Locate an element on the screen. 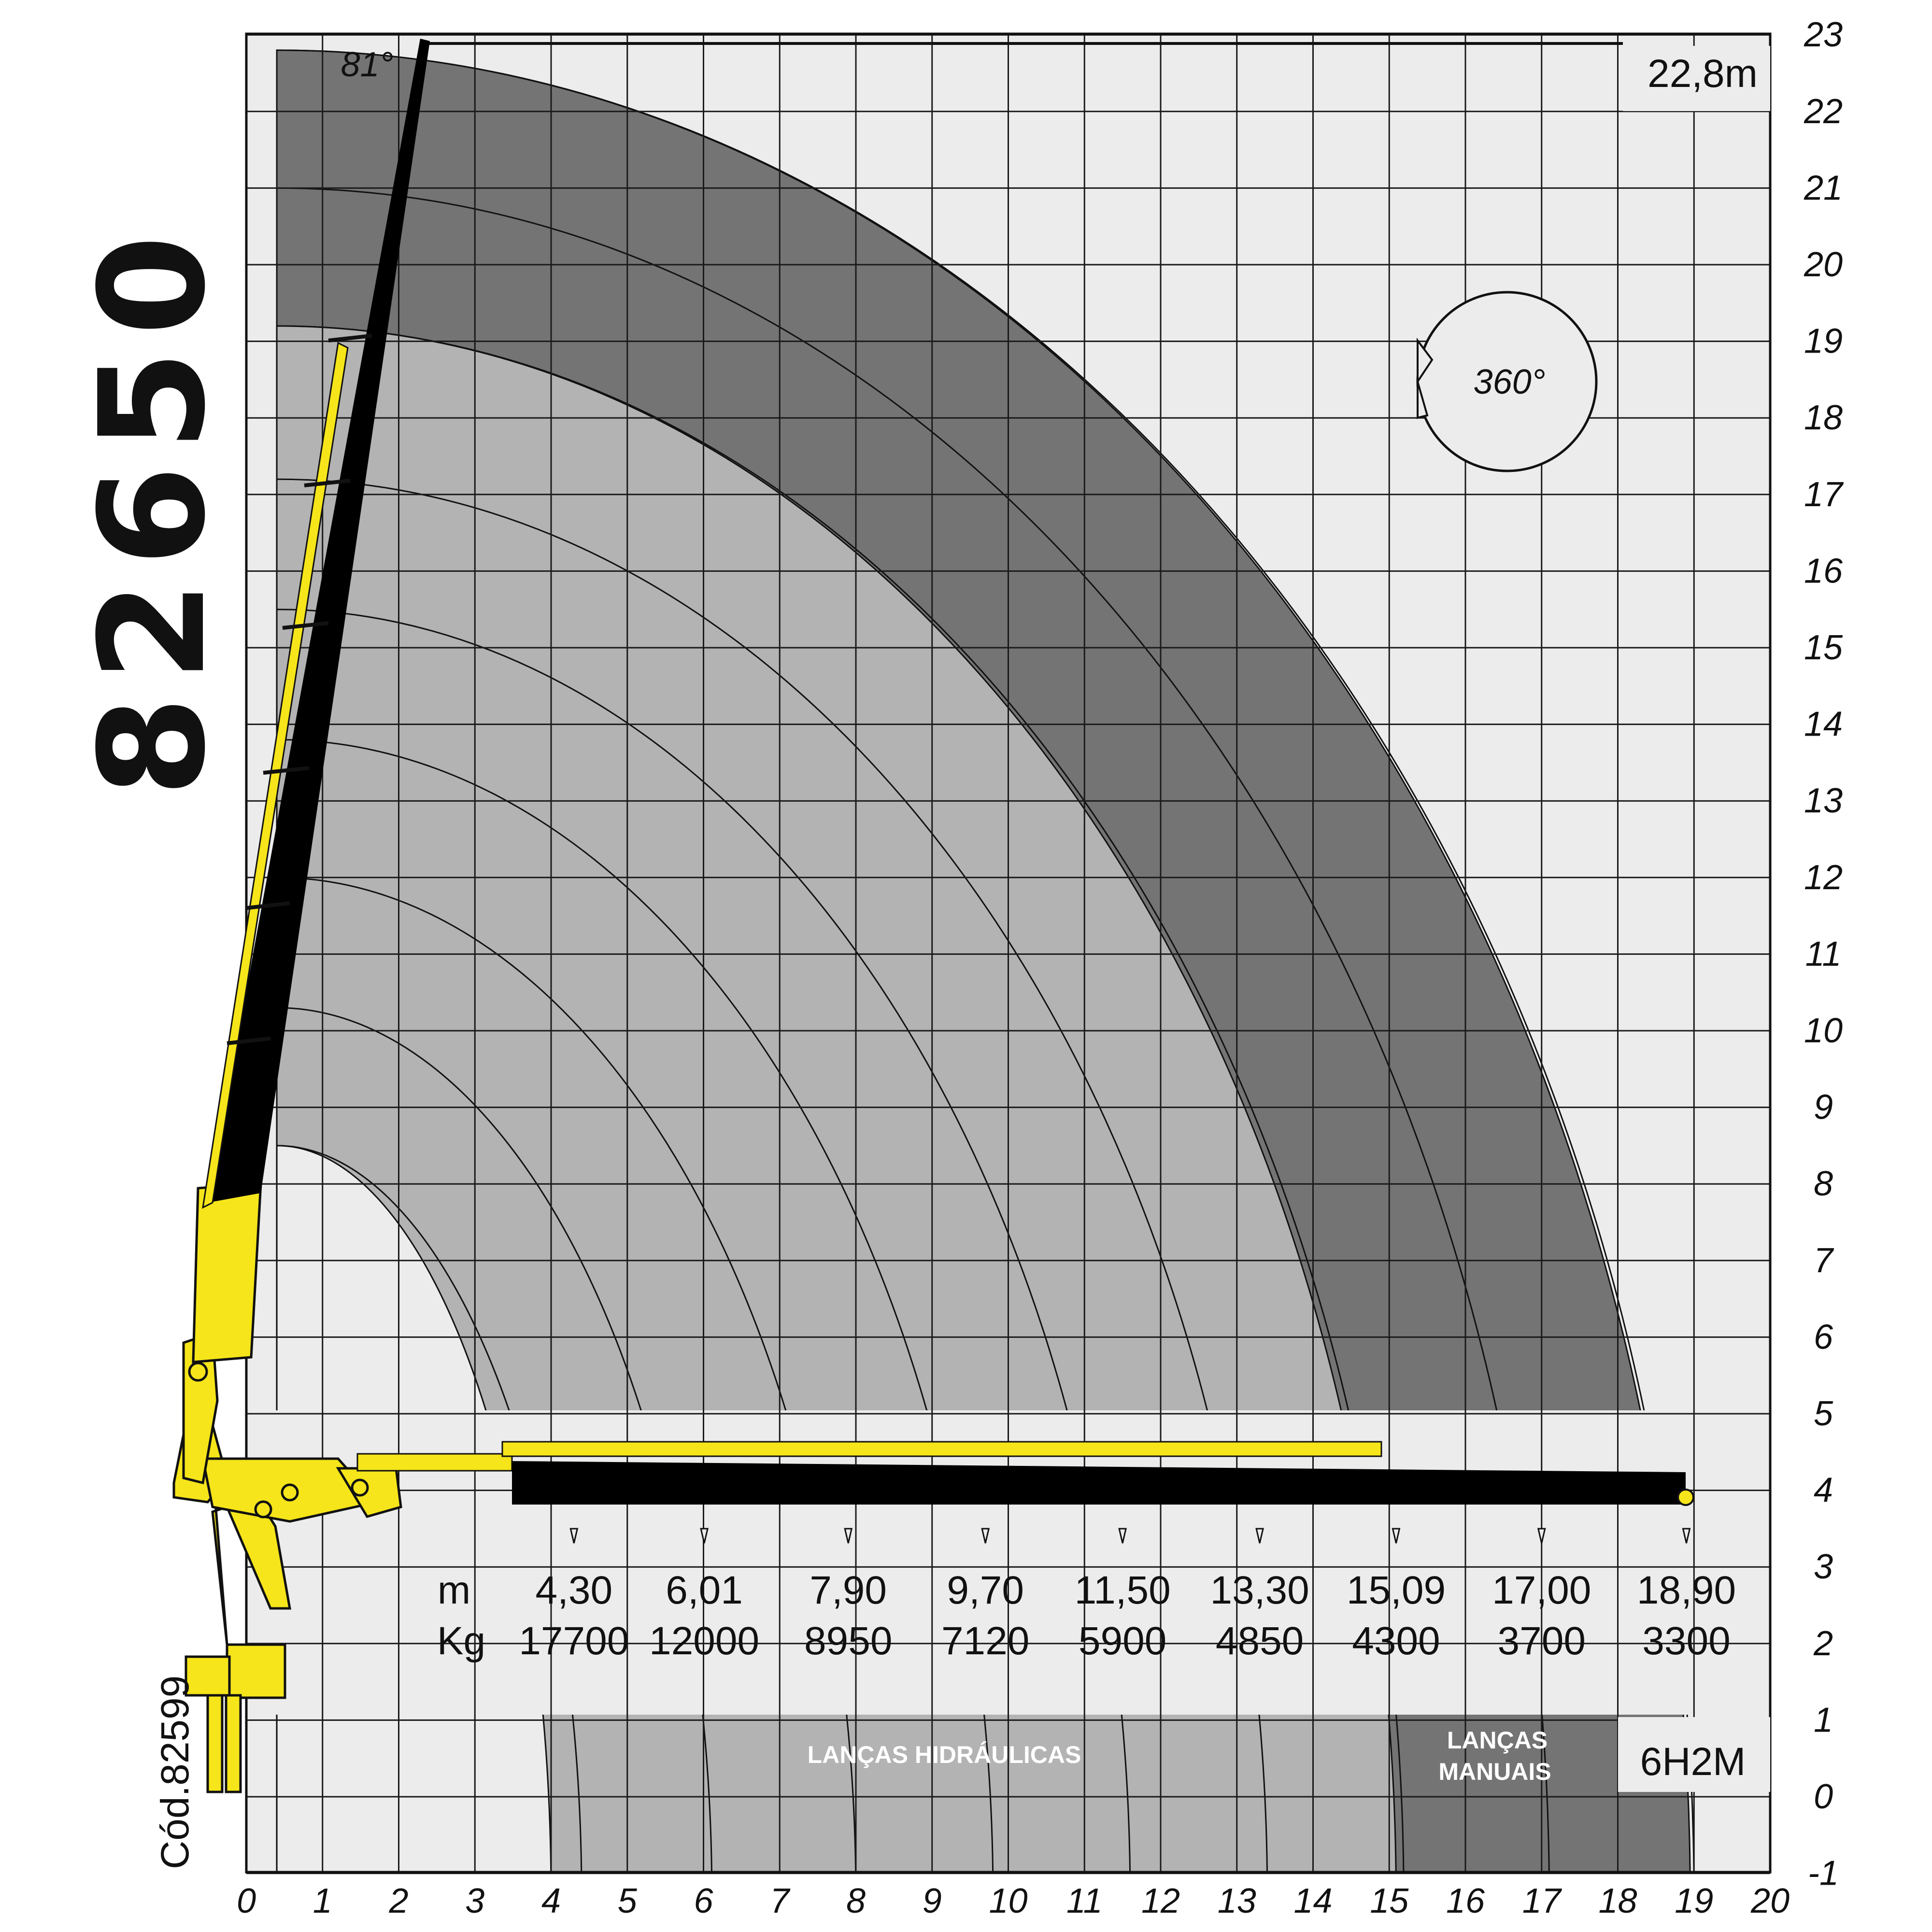 This screenshot has width=1932, height=1932. reach-value: 17,00 is located at coordinates (1541, 1590).